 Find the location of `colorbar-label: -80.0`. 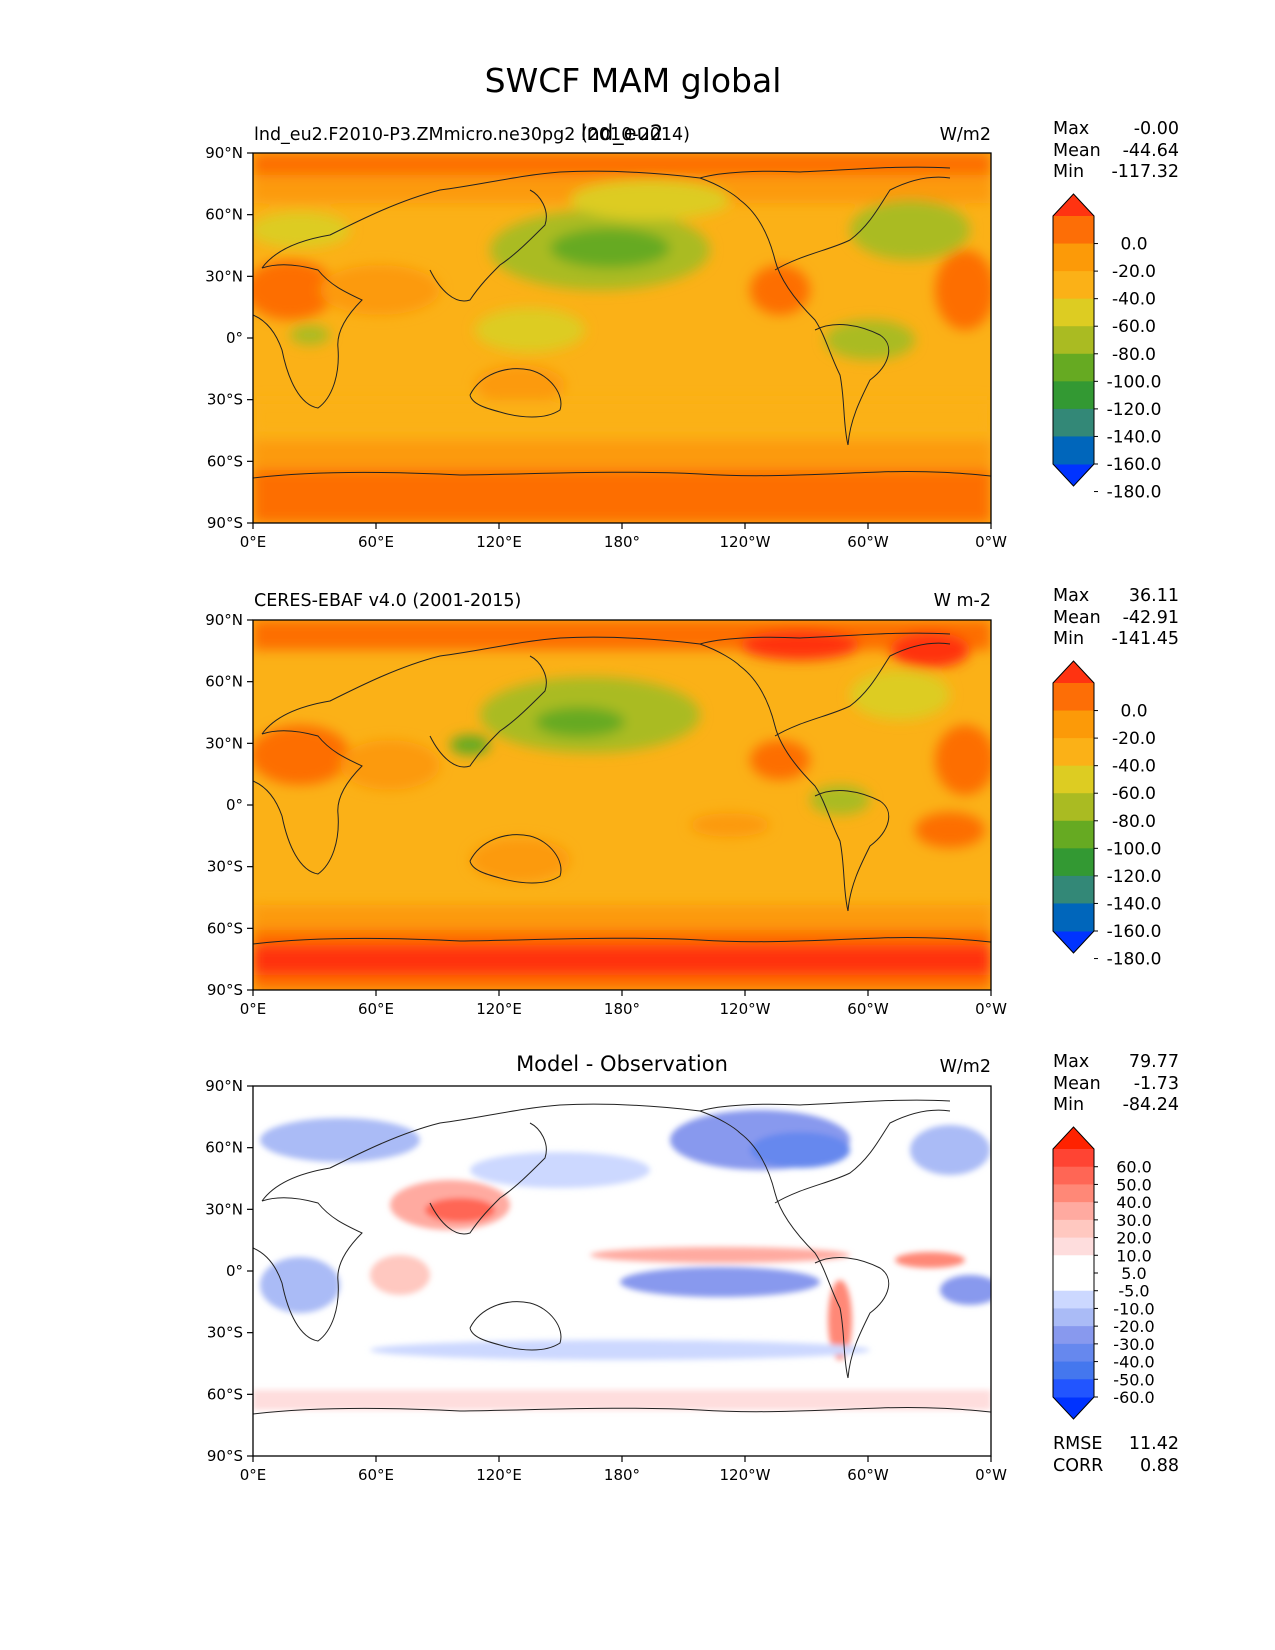

colorbar-label: -80.0 is located at coordinates (1134, 355).